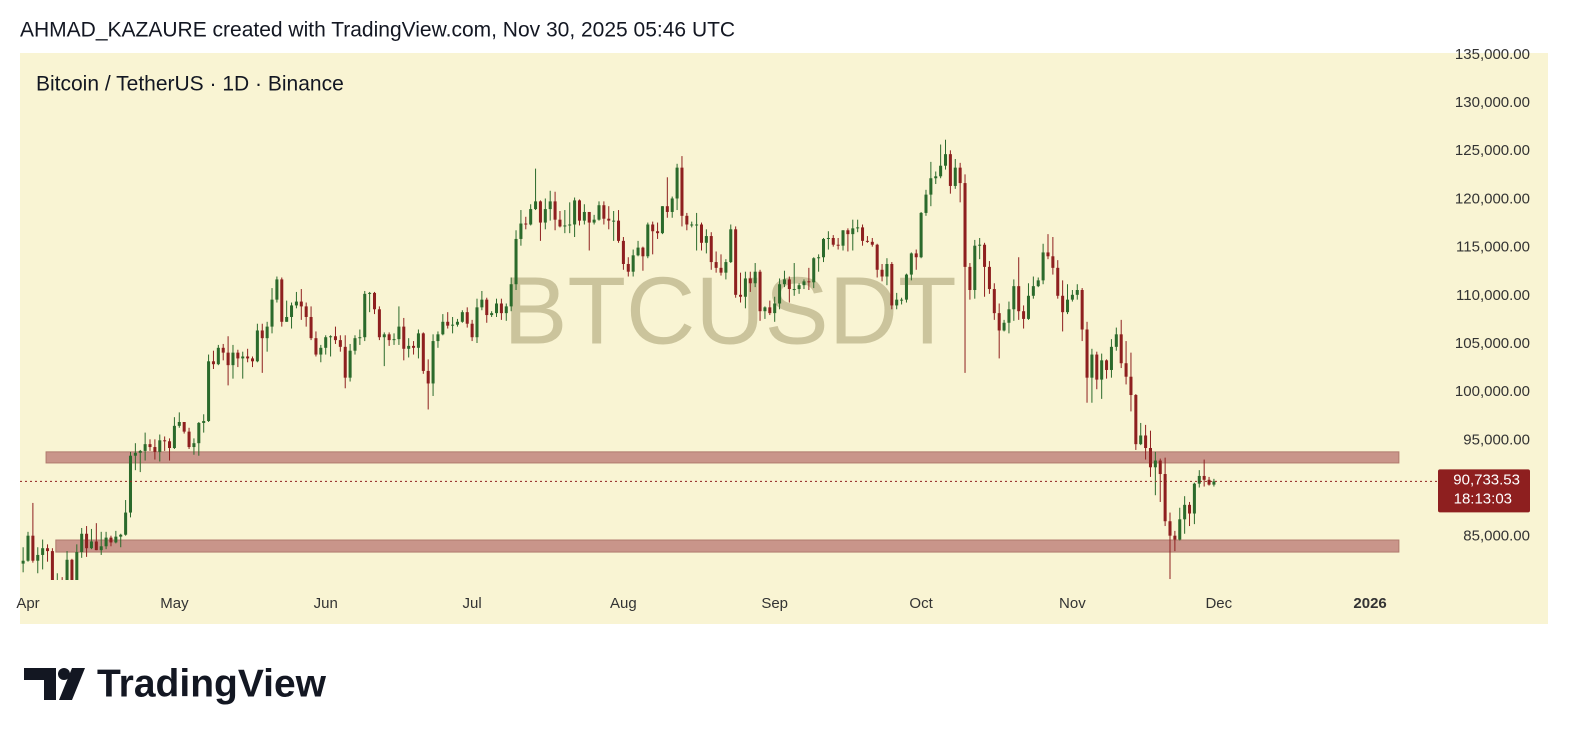 This screenshot has width=1572, height=751. Describe the element at coordinates (190, 84) in the screenshot. I see `symbol-title: Bitcoin / TetherUS · 1D · Binance` at that location.